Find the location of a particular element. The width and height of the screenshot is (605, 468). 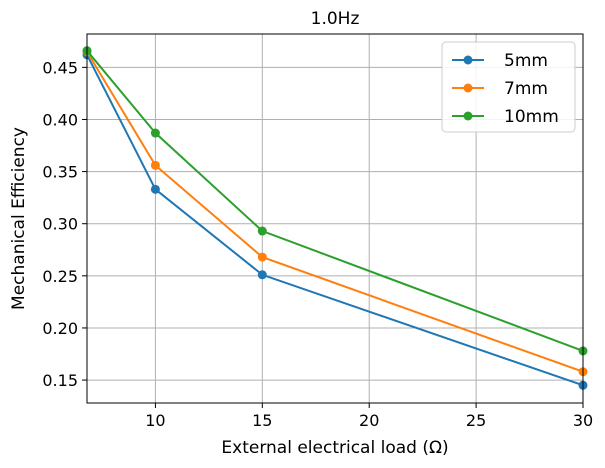

legend-item: 10mm is located at coordinates (505, 117).